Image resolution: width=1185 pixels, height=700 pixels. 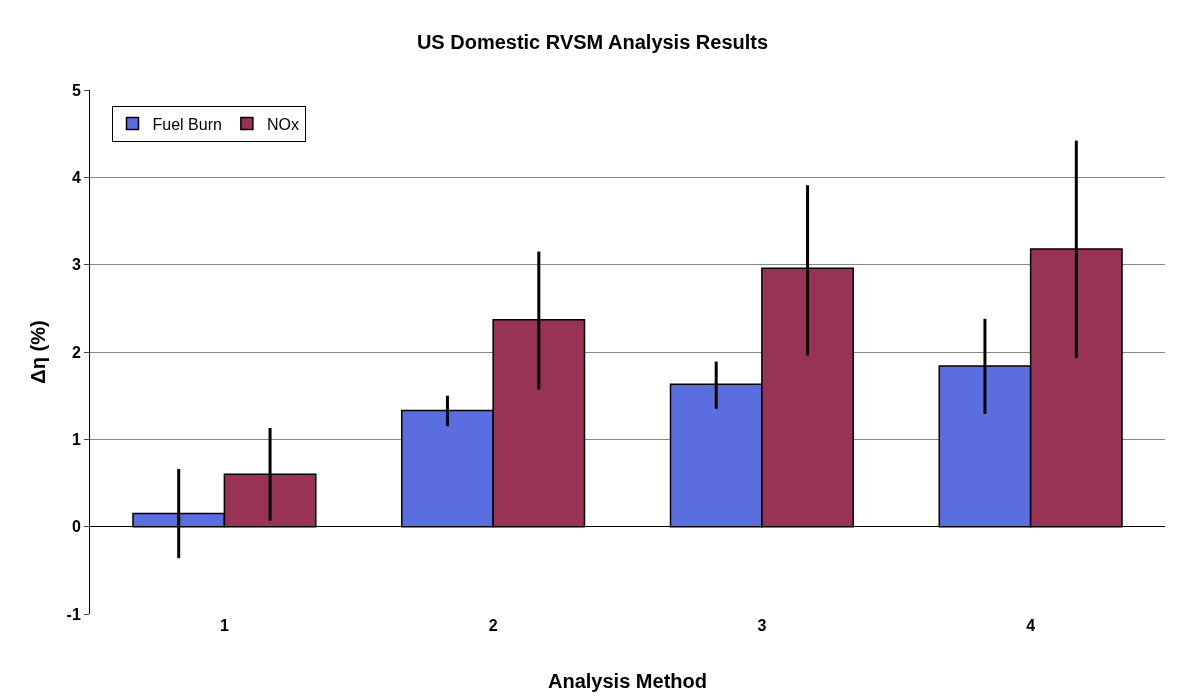 I want to click on y-axis-title: Δη (%), so click(x=38, y=352).